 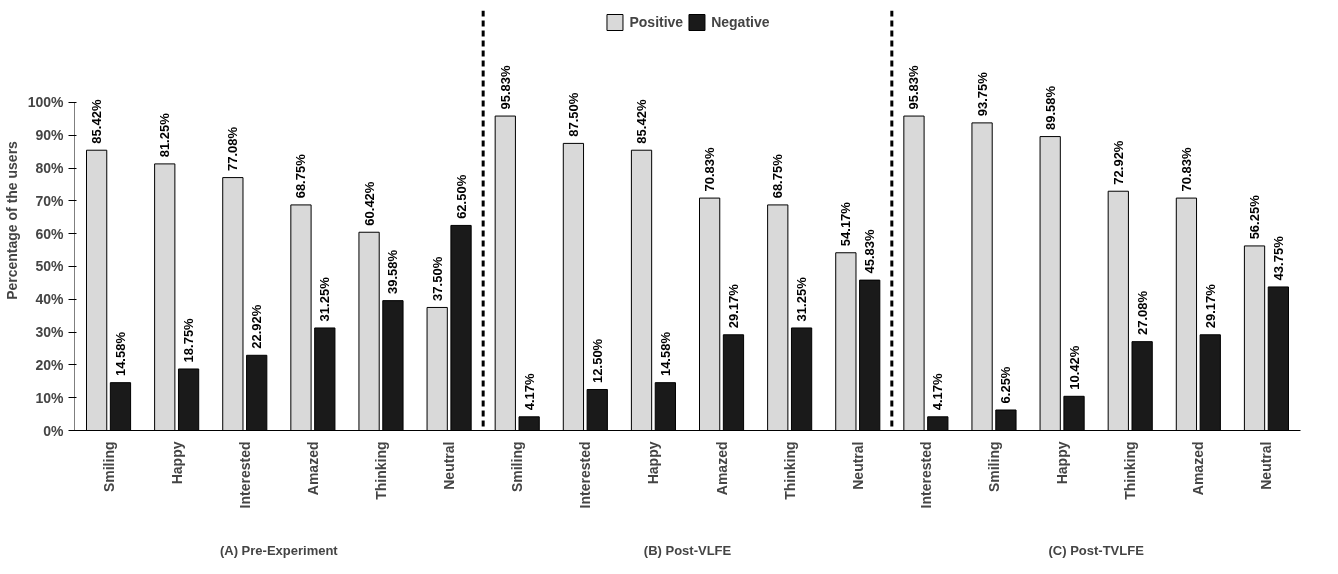 I want to click on y-tick-label: 60%, so click(x=50, y=233).